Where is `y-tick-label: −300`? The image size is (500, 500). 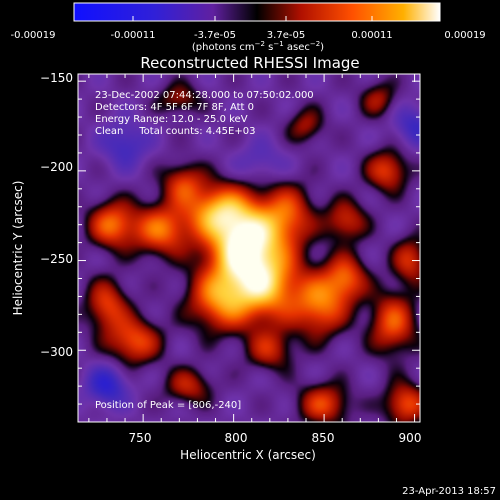 y-tick-label: −300 is located at coordinates (56, 352).